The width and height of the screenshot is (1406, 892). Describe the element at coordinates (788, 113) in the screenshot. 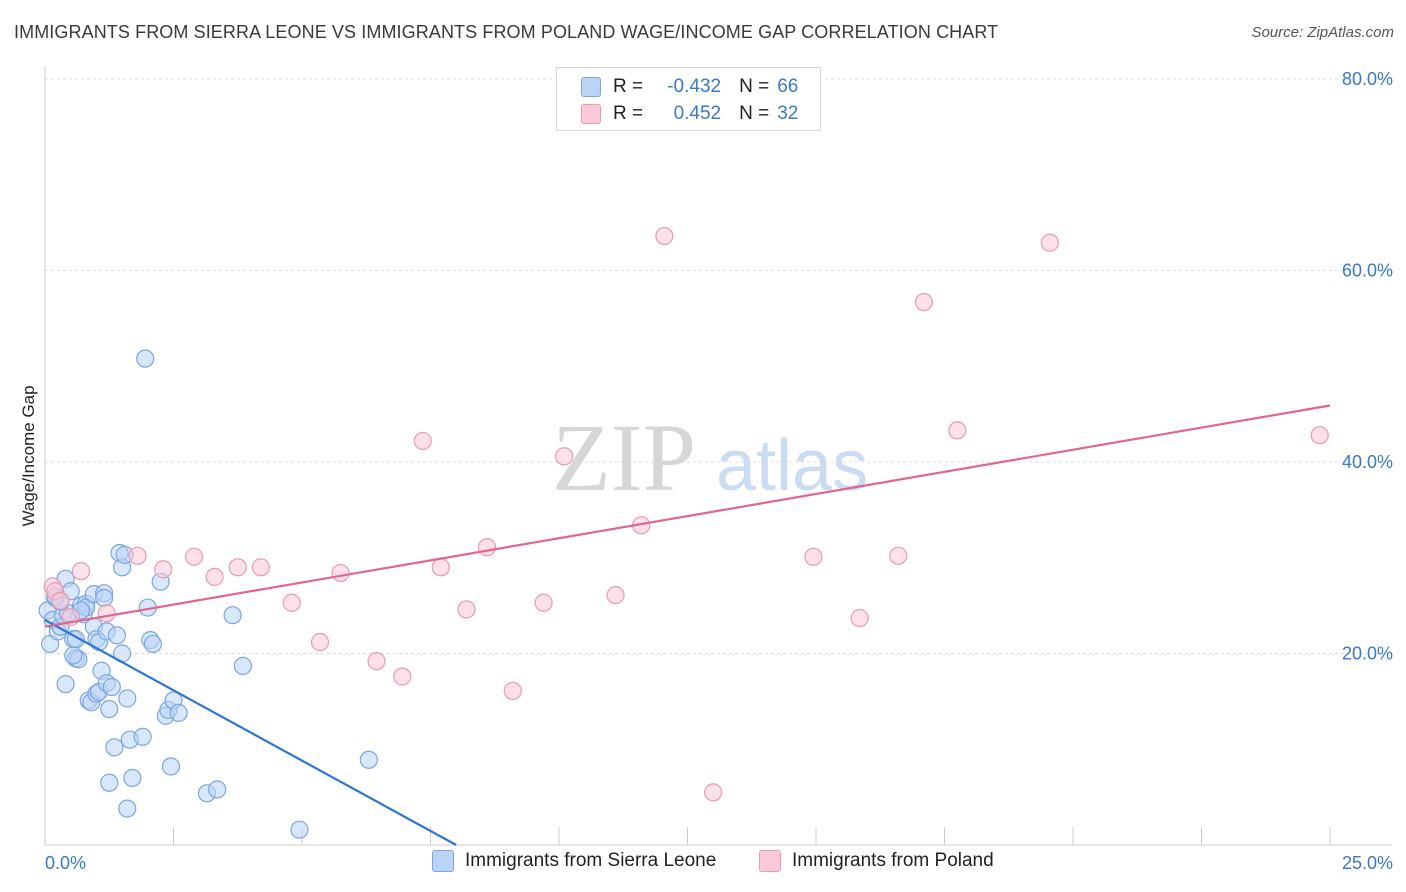

I see `n-value: 32` at that location.